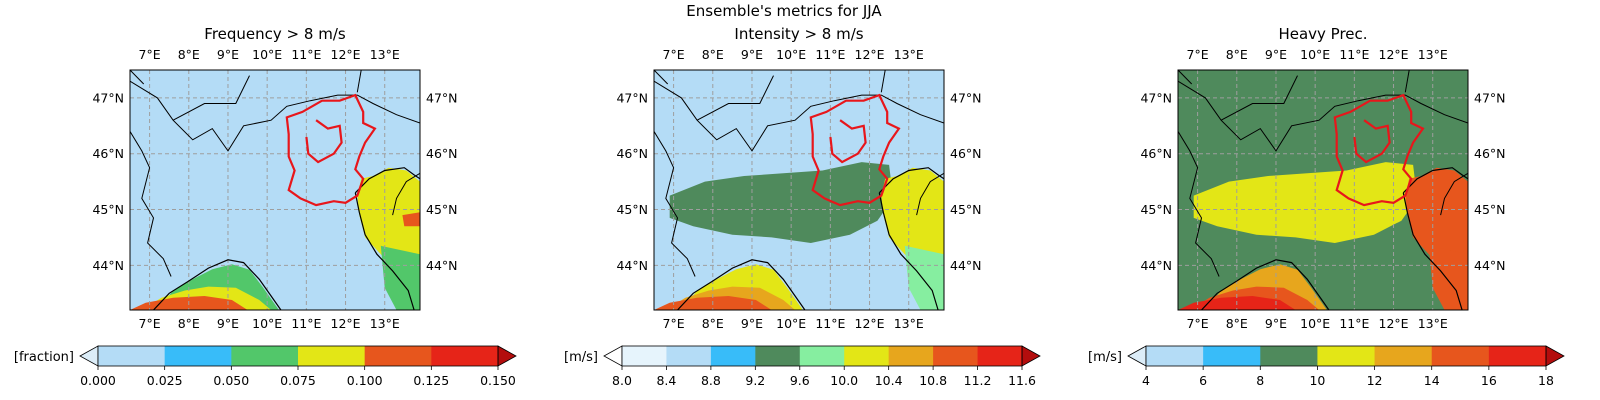 The image size is (1600, 400). Describe the element at coordinates (924, 277) in the screenshot. I see `field-adriatic-south` at that location.